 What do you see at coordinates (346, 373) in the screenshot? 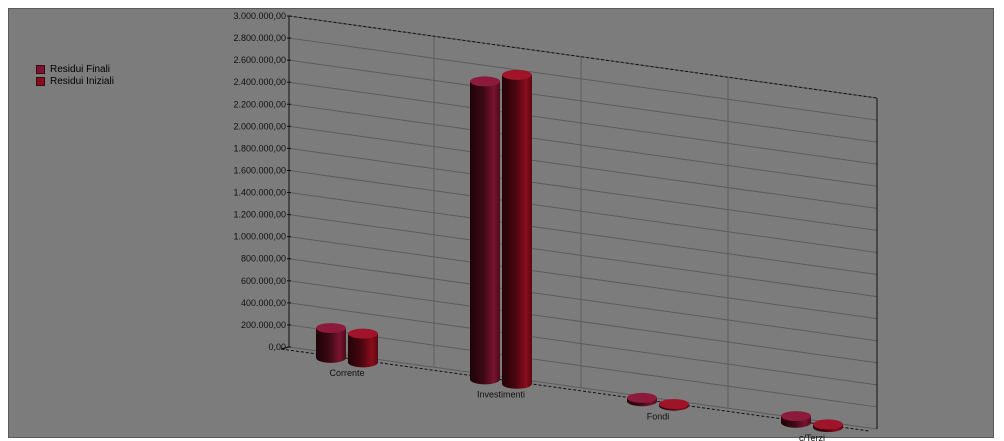
I see `x-tick-label: Corrente` at bounding box center [346, 373].